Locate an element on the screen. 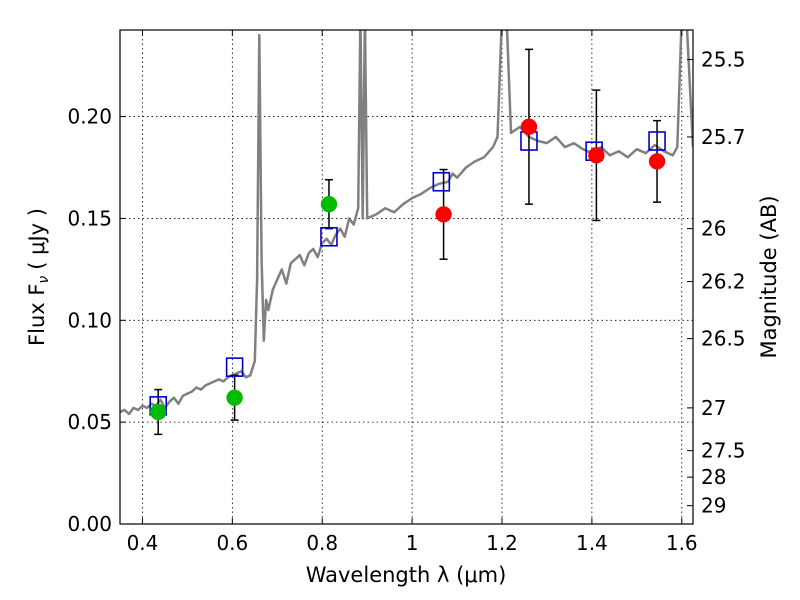 This screenshot has height=600, width=800. y2-tick-label: 26.5 is located at coordinates (723, 339).